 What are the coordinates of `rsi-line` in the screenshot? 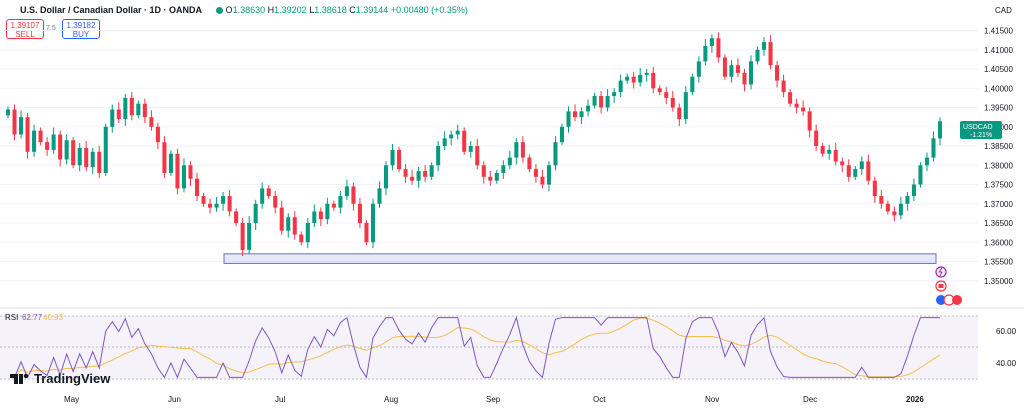 It's located at (477, 347).